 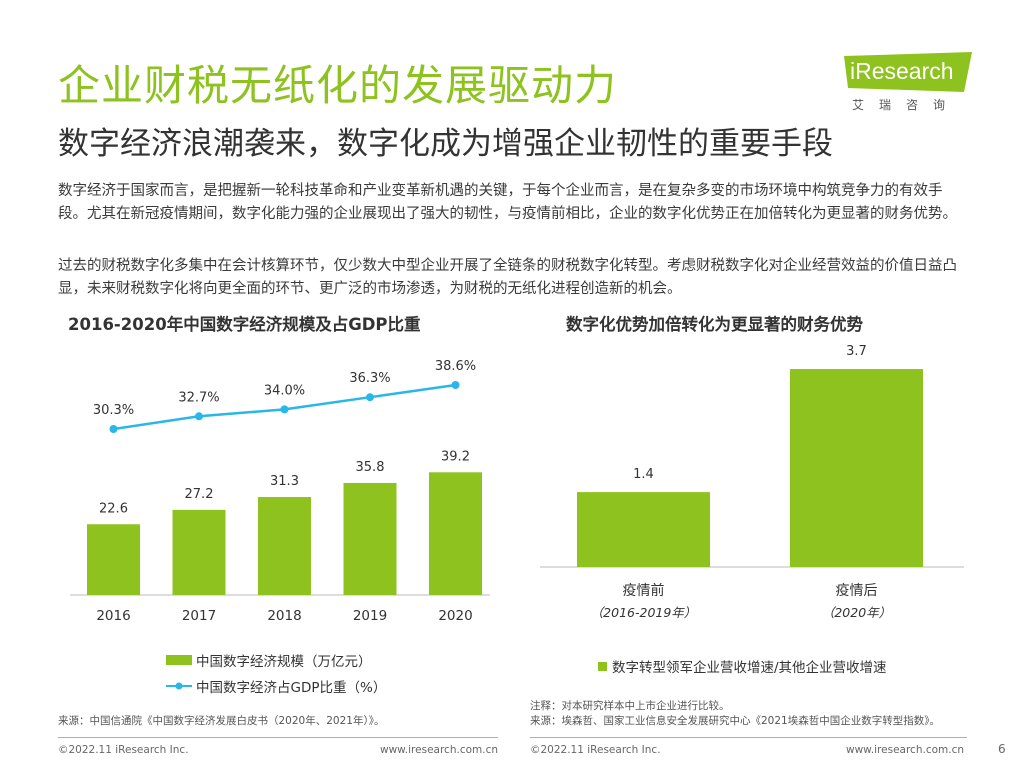 I want to click on line-label-2017: 32.7%, so click(x=198, y=397).